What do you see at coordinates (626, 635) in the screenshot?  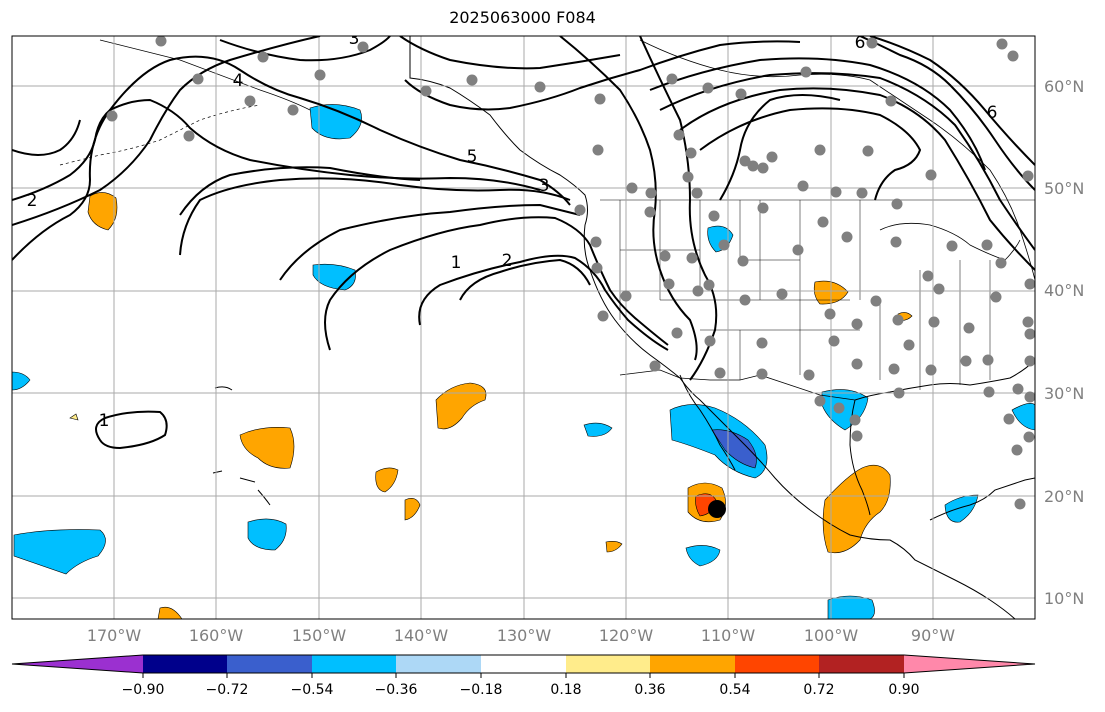 I see `lon-label: 120°W` at bounding box center [626, 635].